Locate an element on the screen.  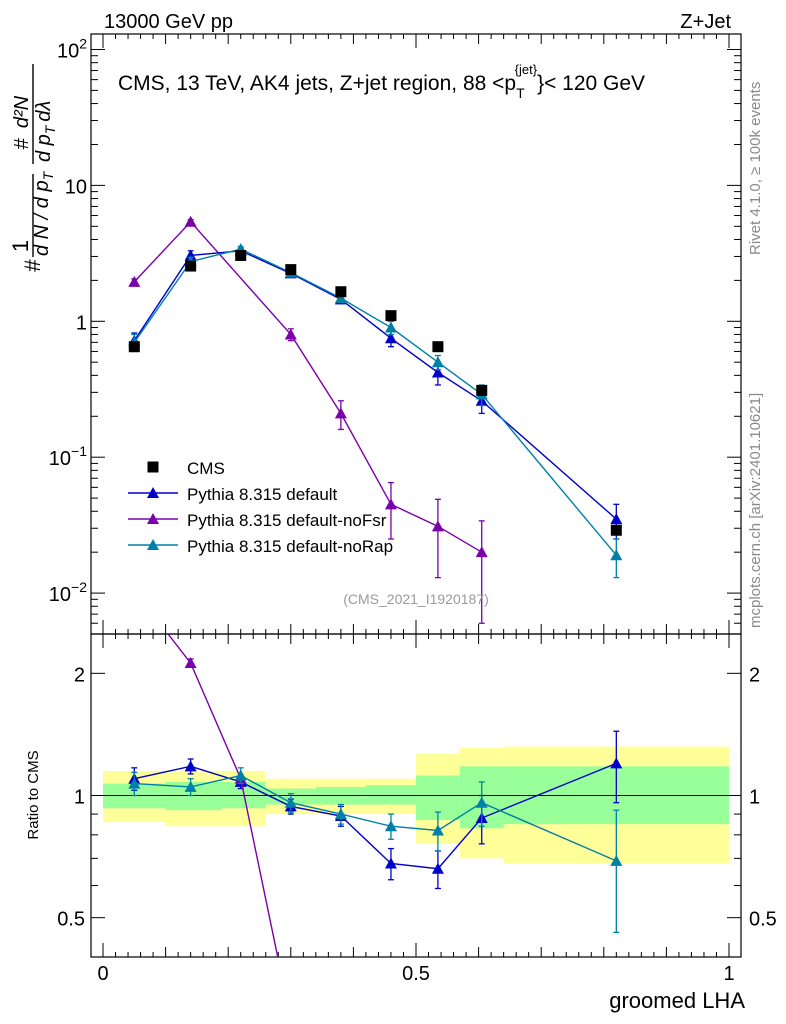
svg-text: d N / d pT is located at coordinates (43, 213).